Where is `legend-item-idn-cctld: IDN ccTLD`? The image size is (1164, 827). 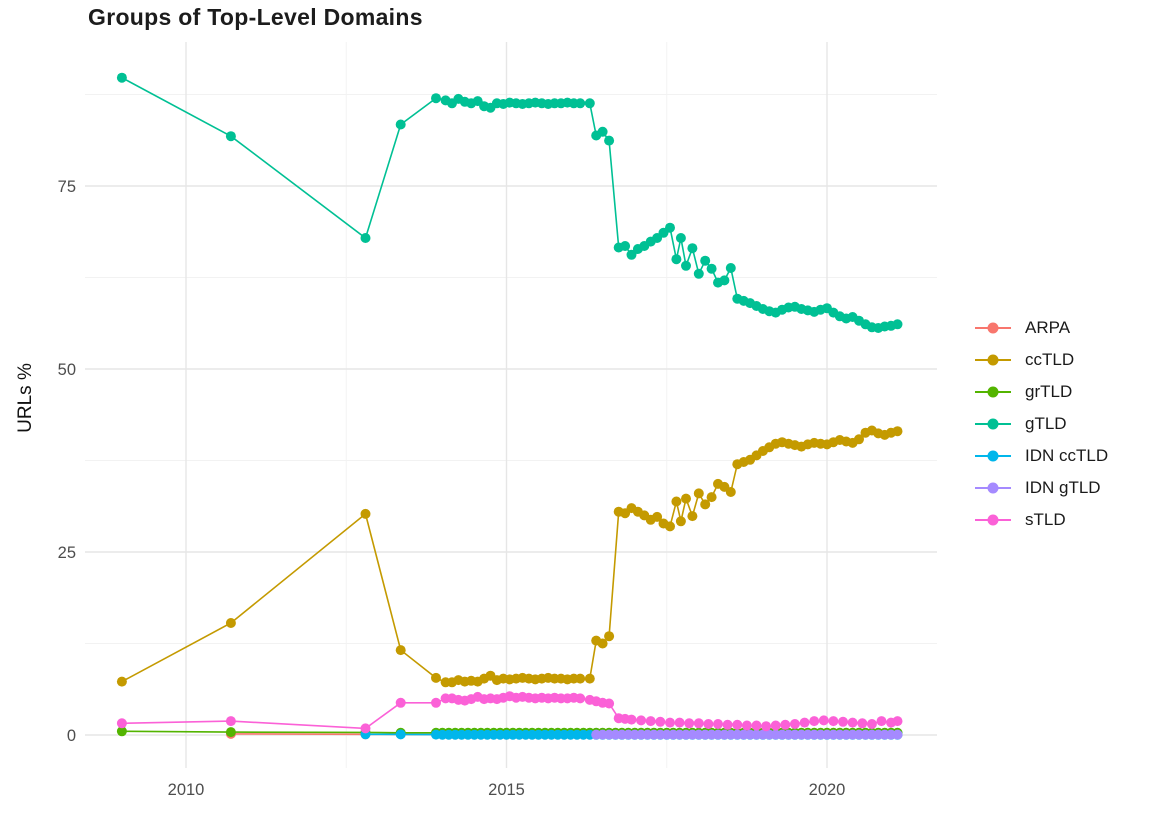 legend-item-idn-cctld: IDN ccTLD is located at coordinates (1040, 456).